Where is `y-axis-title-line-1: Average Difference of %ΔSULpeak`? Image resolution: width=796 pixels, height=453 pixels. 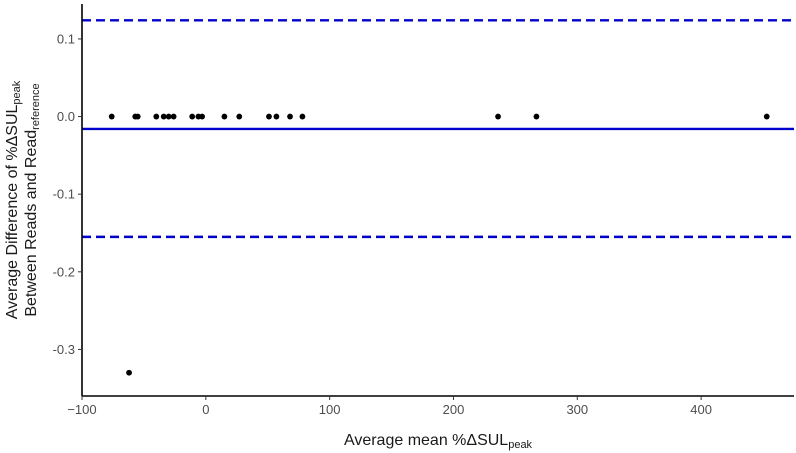
y-axis-title-line-1: Average Difference of %ΔSULpeak is located at coordinates (13, 199).